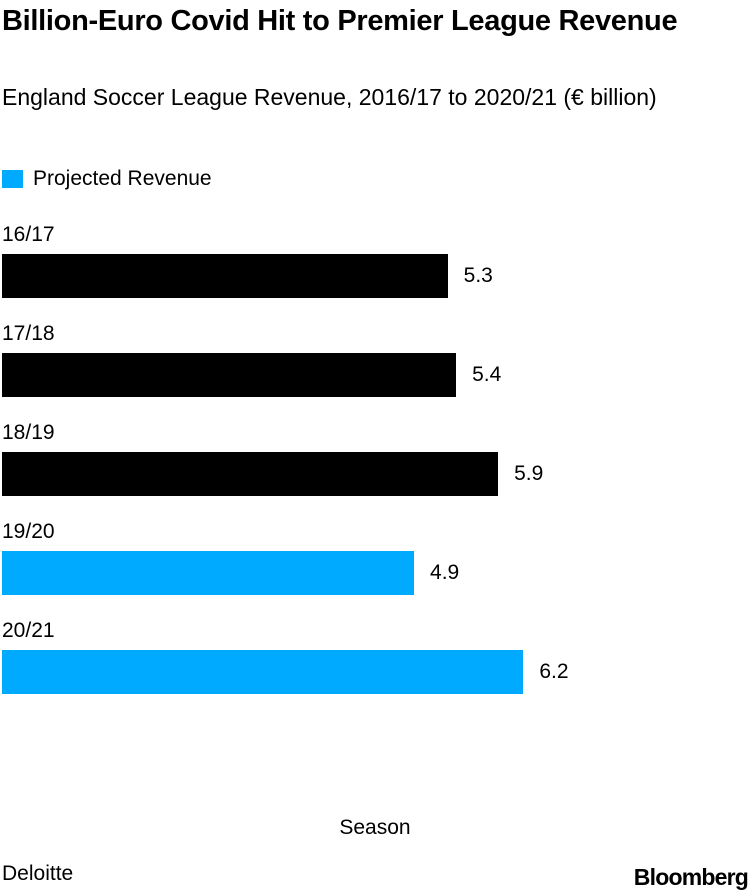  Describe the element at coordinates (529, 473) in the screenshot. I see `value-label: 5.9` at that location.